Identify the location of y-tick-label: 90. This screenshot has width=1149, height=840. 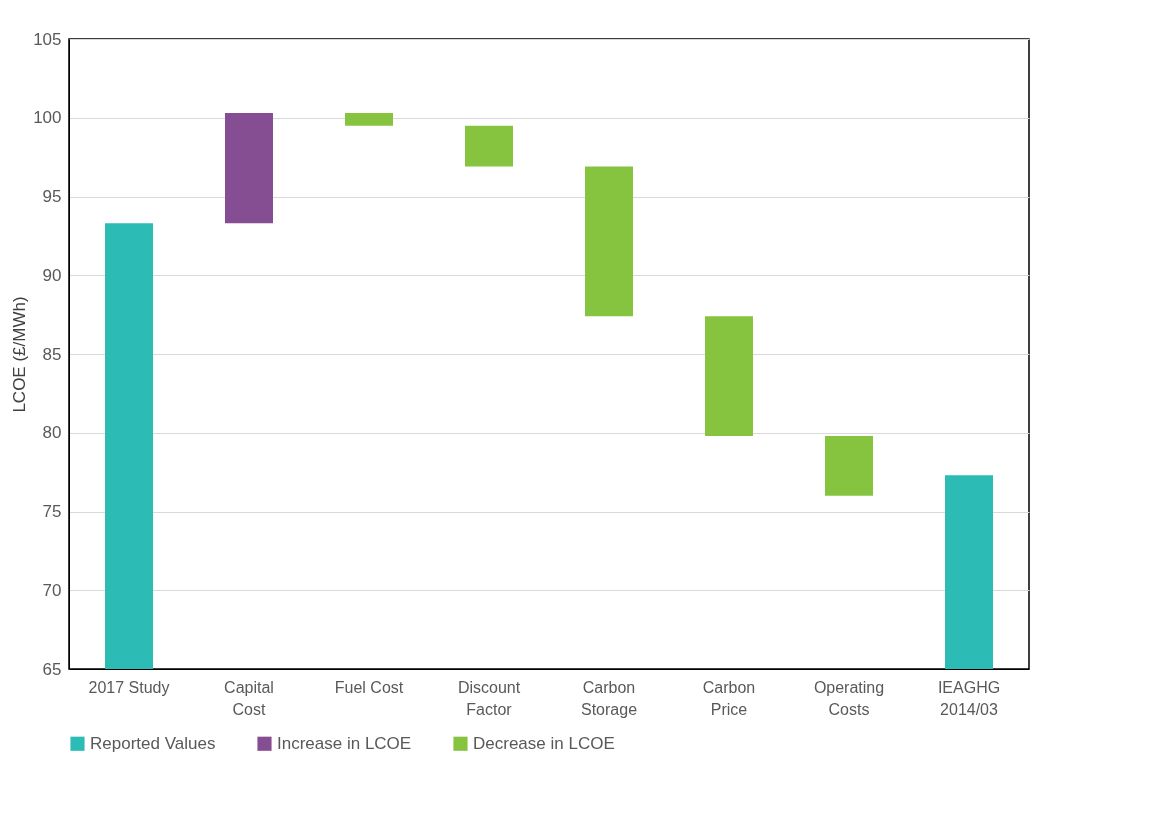
(52, 275).